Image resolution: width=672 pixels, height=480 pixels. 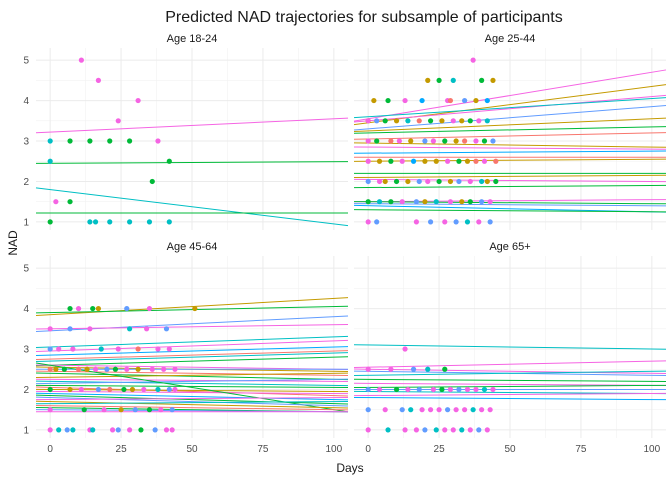 What do you see at coordinates (263, 449) in the screenshot?
I see `x-tick-label: 75` at bounding box center [263, 449].